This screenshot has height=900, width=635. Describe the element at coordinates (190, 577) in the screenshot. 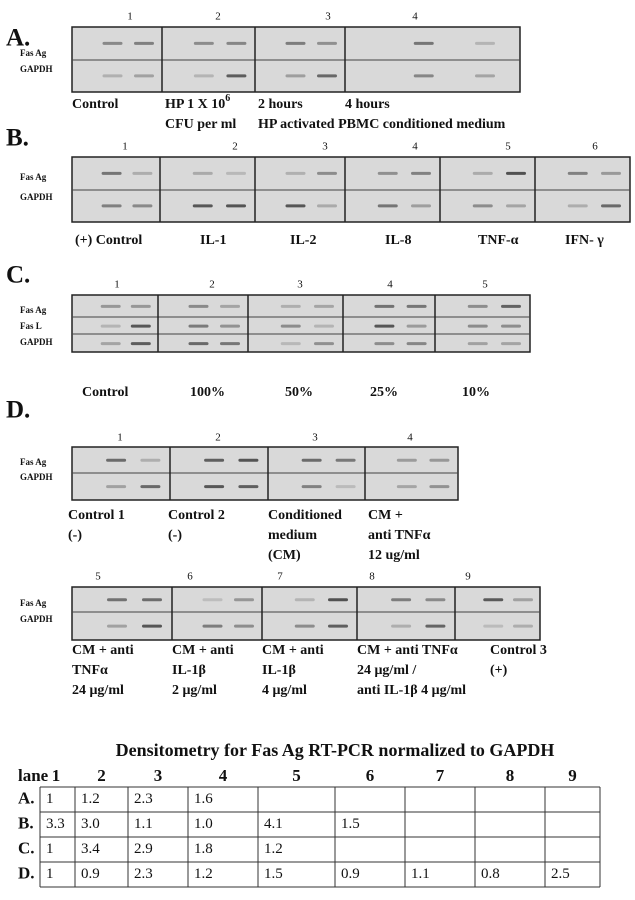

I see `lane-number: 6` at that location.